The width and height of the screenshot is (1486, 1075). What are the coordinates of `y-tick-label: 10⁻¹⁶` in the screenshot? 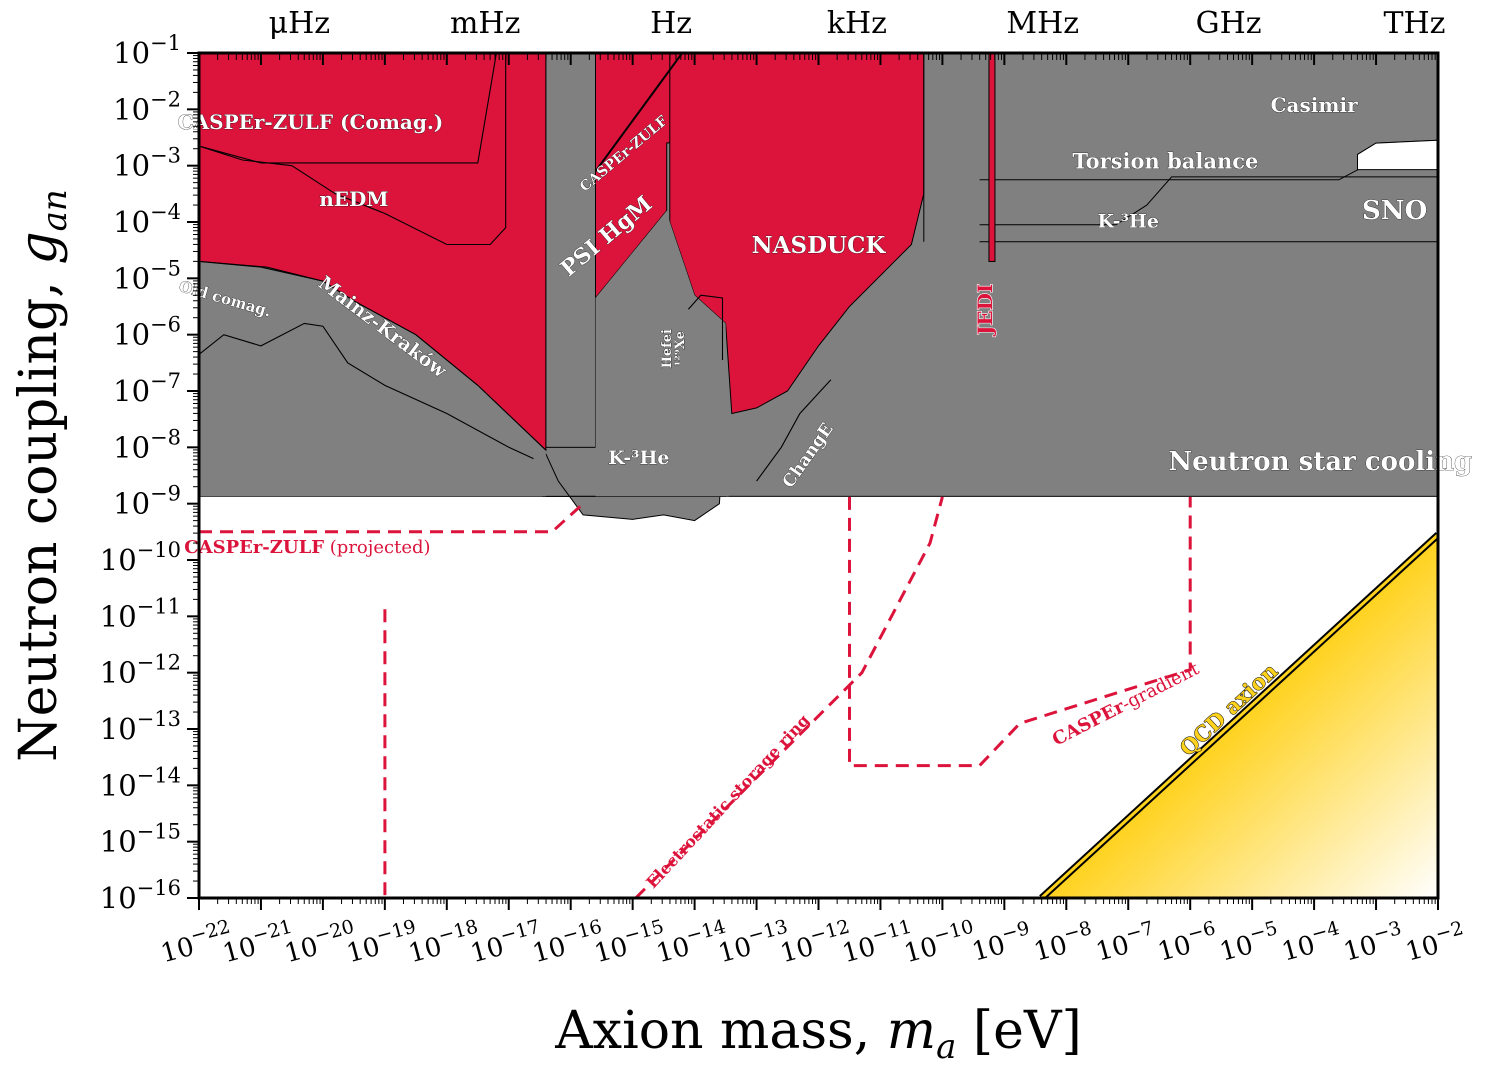 It's located at (140, 895).